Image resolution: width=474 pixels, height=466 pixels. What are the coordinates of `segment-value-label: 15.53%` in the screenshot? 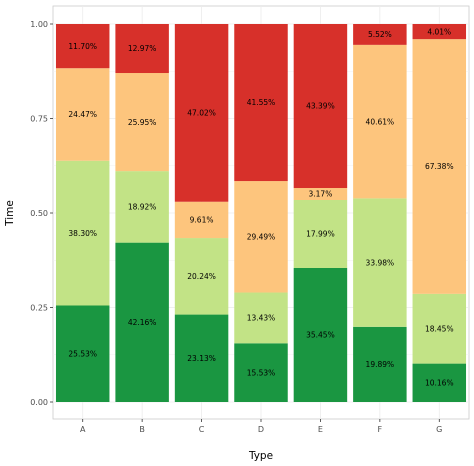 It's located at (261, 372).